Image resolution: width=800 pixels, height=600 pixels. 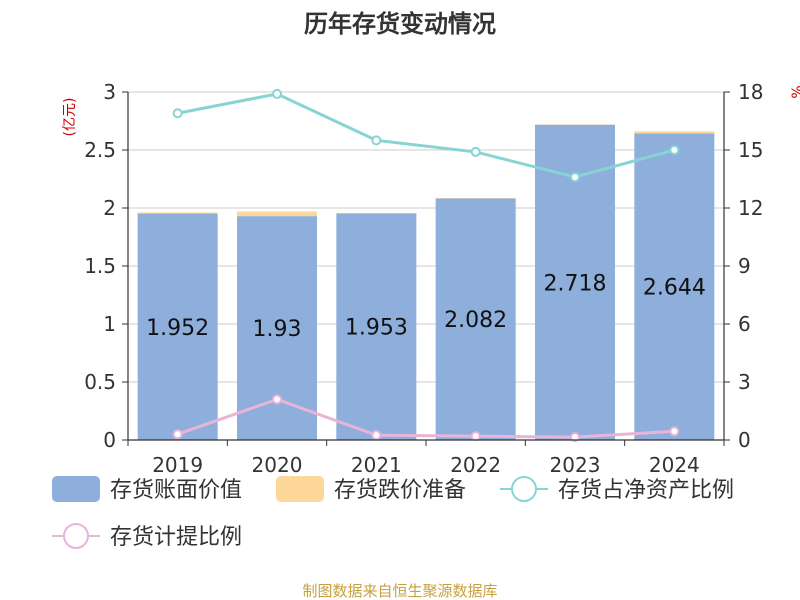 I want to click on right-axis-unit: %, so click(x=795, y=91).